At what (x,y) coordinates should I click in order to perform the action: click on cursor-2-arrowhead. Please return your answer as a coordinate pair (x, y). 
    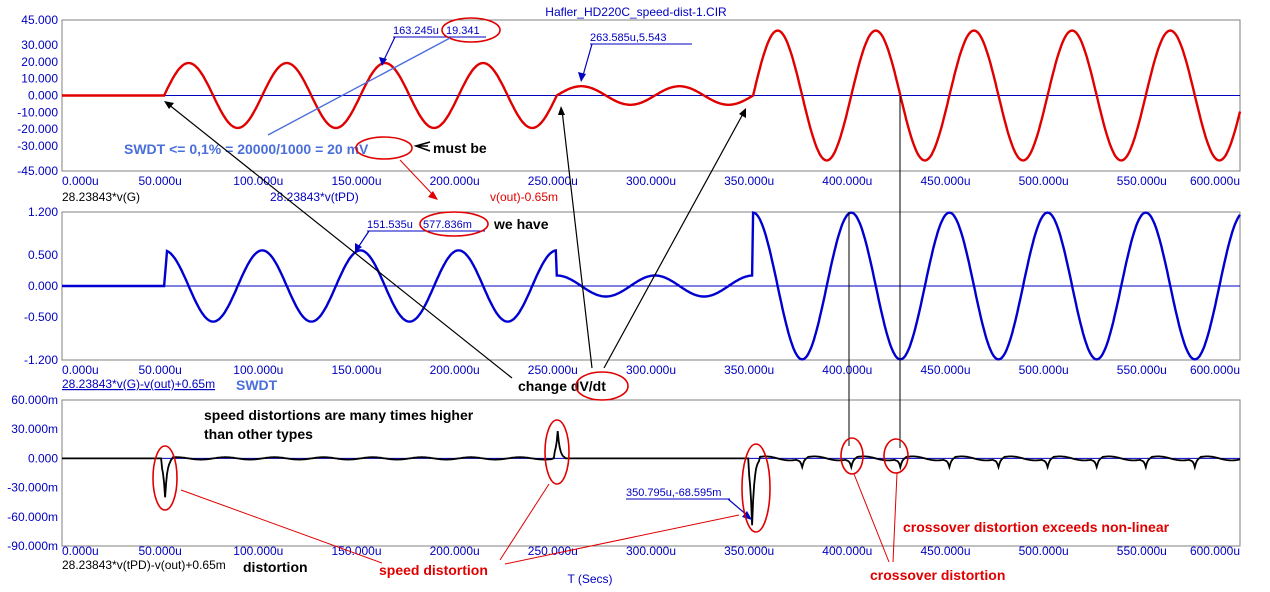
    Looking at the image, I should click on (582, 77).